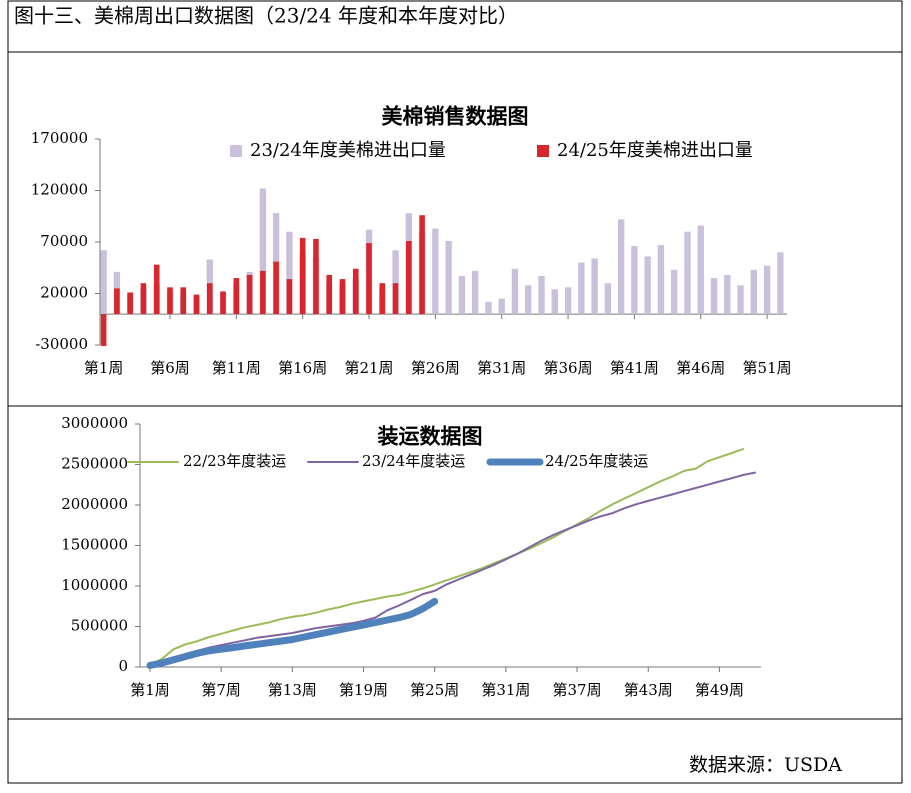 This screenshot has height=793, width=911. I want to click on page-title: 图十三、美棉周出口数据图（23/24 年度和本年度对比）, so click(266, 16).